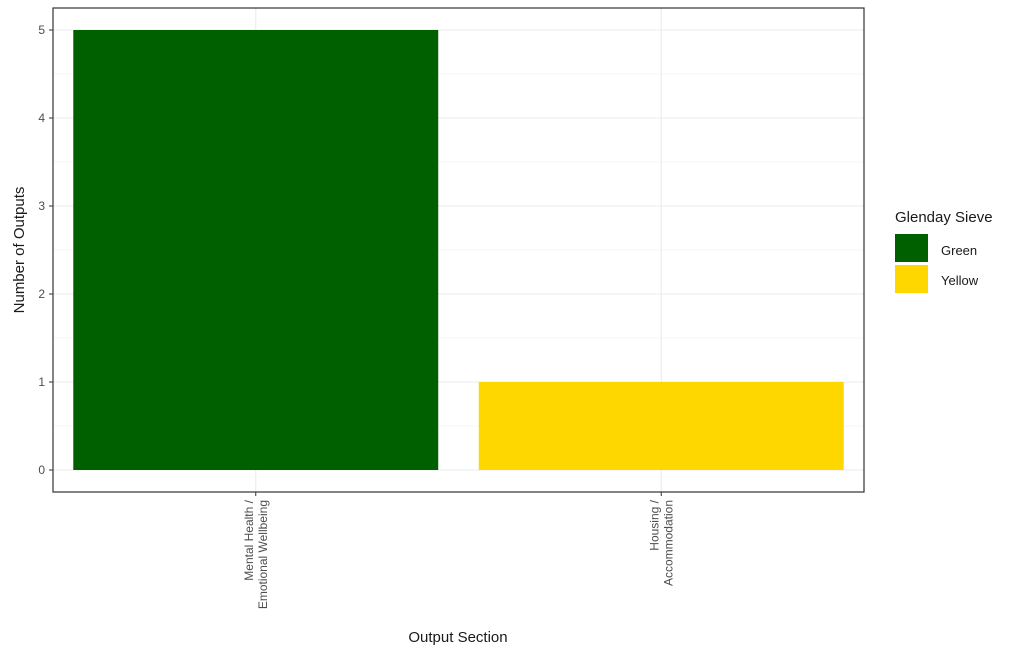 The width and height of the screenshot is (1027, 650). Describe the element at coordinates (41, 294) in the screenshot. I see `y-tick-label: 2` at that location.